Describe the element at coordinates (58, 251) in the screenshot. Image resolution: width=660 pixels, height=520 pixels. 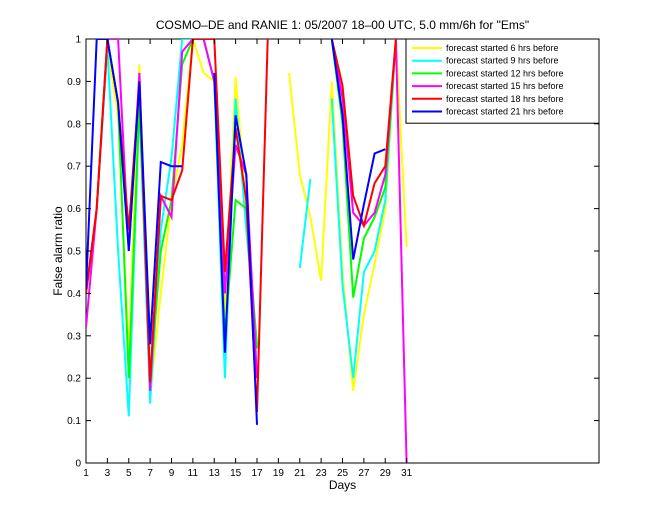
I see `y-axis-label: False alarm ratio` at that location.